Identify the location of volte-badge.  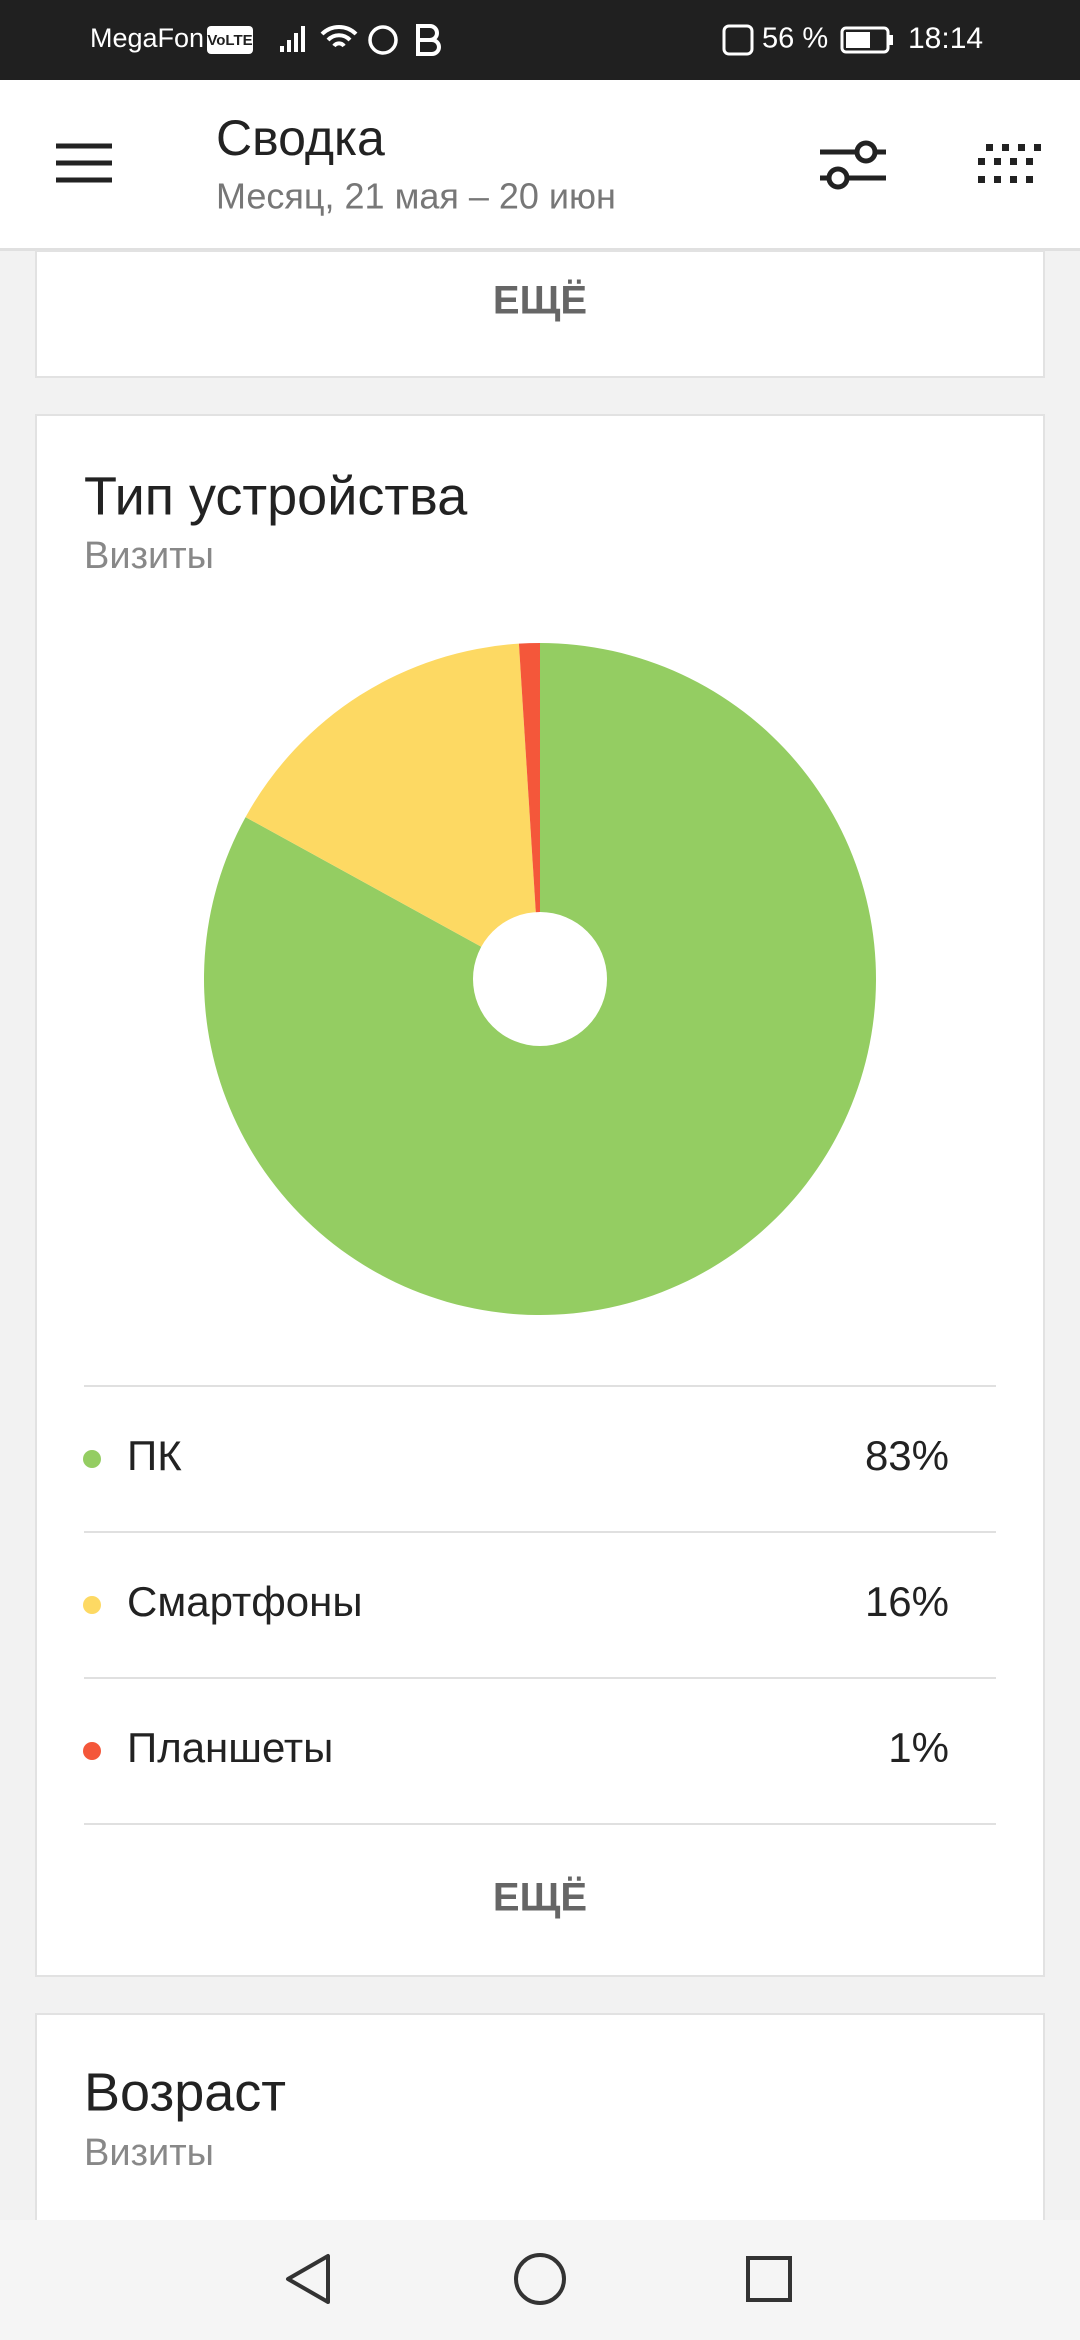
(230, 40).